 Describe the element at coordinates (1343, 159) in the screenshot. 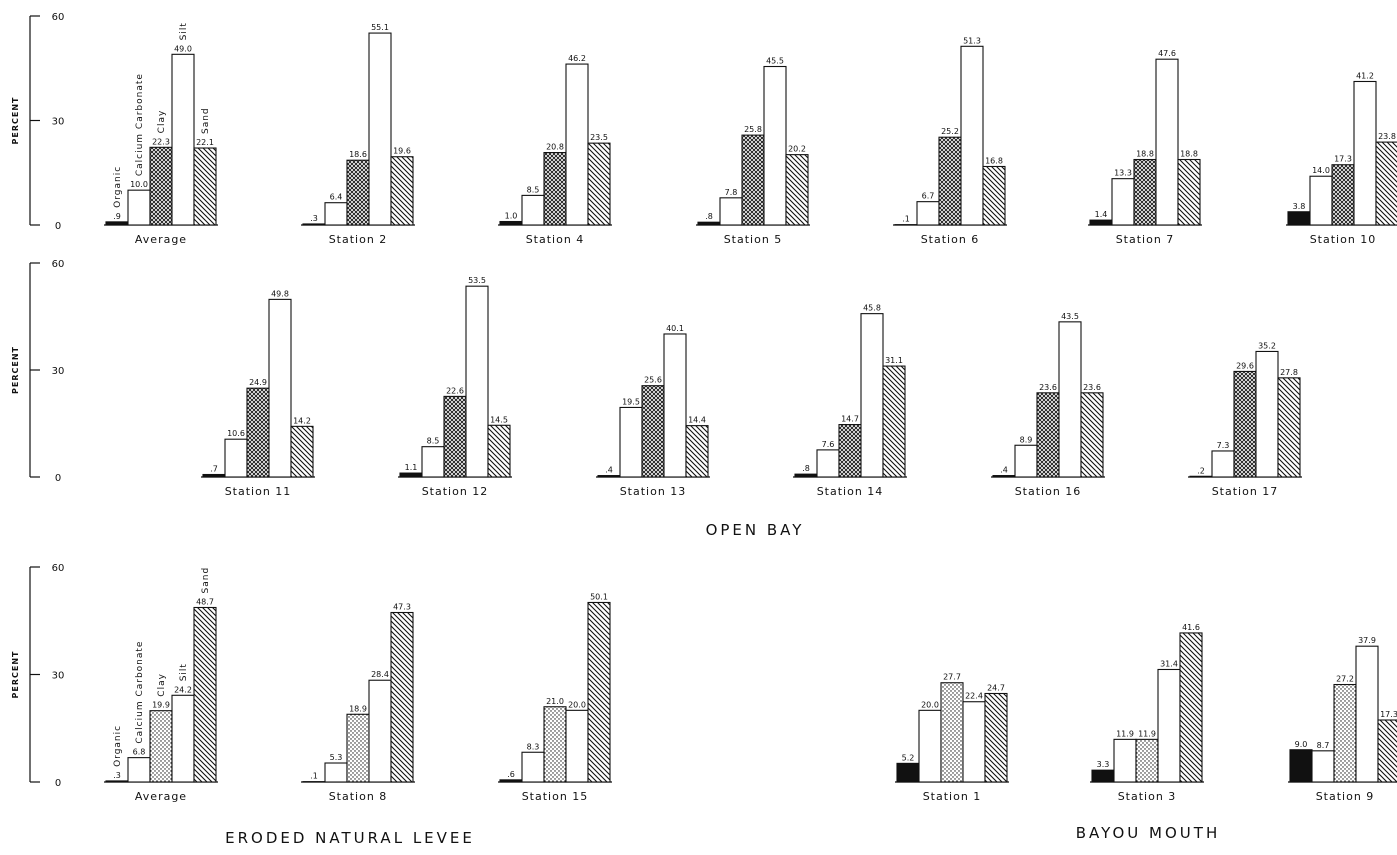

I see `value-label: 17.3` at that location.